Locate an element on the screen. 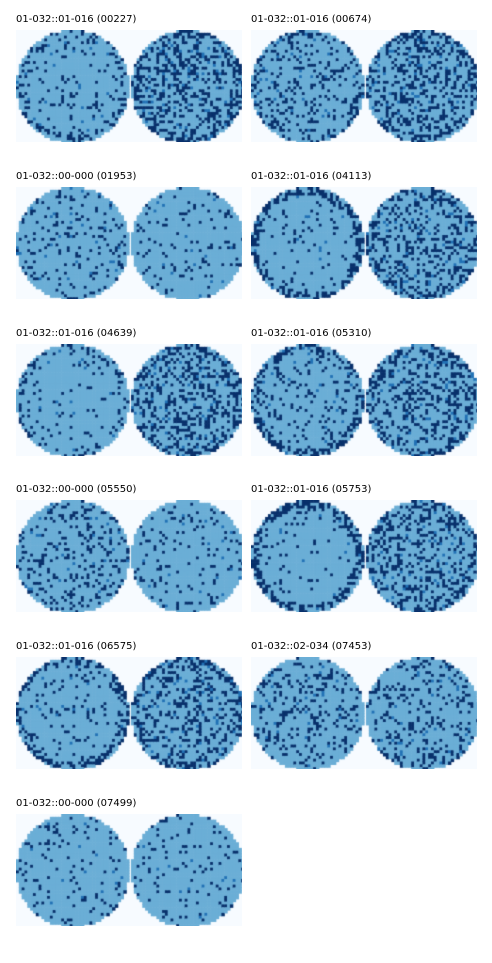 Image resolution: width=492 pixels, height=963 pixels. wafer-panel: 01-032::01-016 (05753) is located at coordinates (364, 548).